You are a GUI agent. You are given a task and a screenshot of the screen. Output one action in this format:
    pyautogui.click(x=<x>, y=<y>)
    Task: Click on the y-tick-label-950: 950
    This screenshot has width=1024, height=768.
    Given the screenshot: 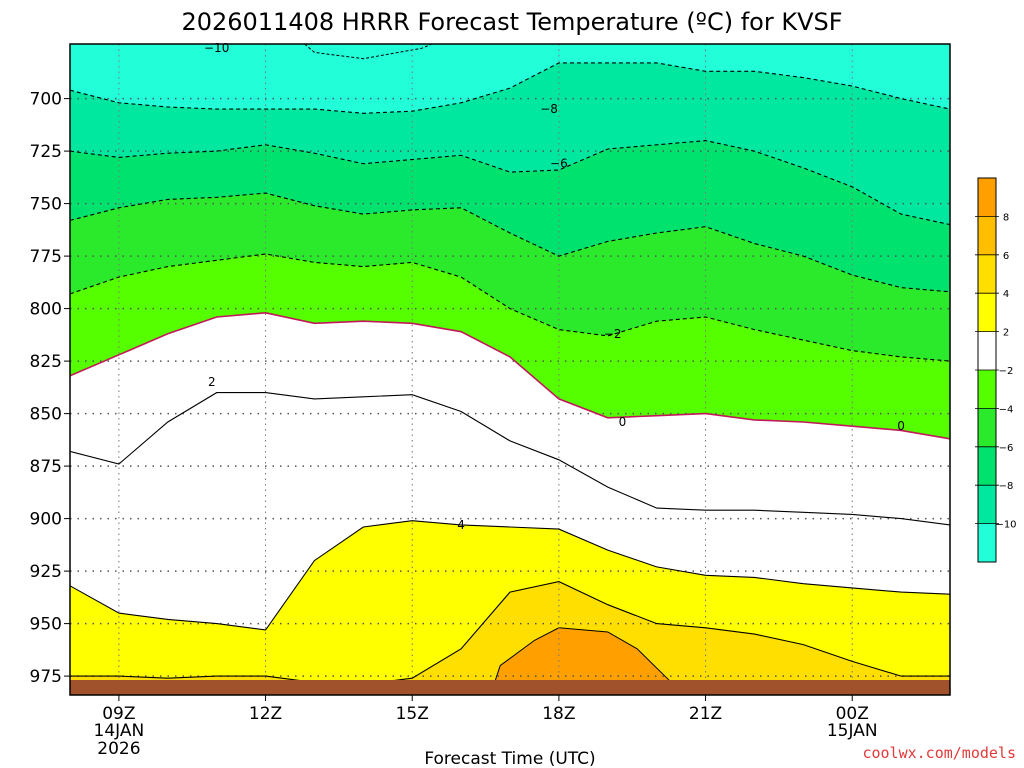 What is the action you would take?
    pyautogui.click(x=46, y=625)
    